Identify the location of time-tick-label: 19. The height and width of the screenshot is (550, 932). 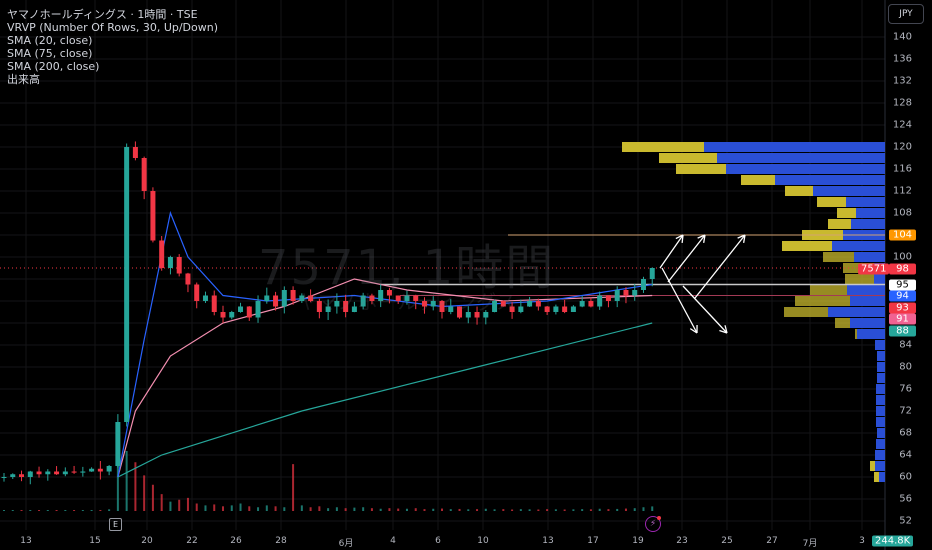
(638, 541).